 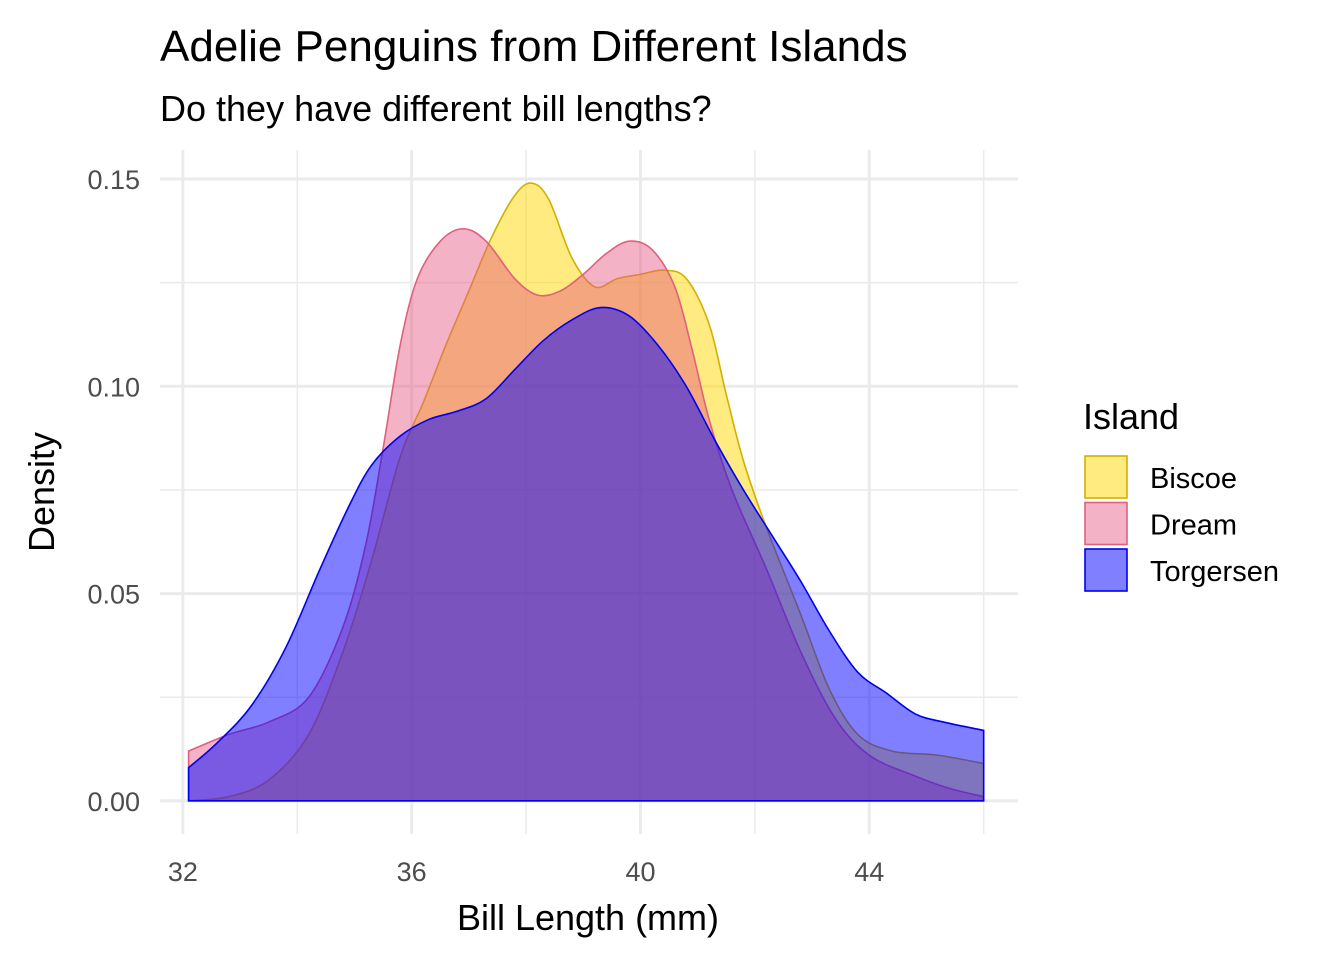 What do you see at coordinates (1131, 416) in the screenshot?
I see `legend-title: Island` at bounding box center [1131, 416].